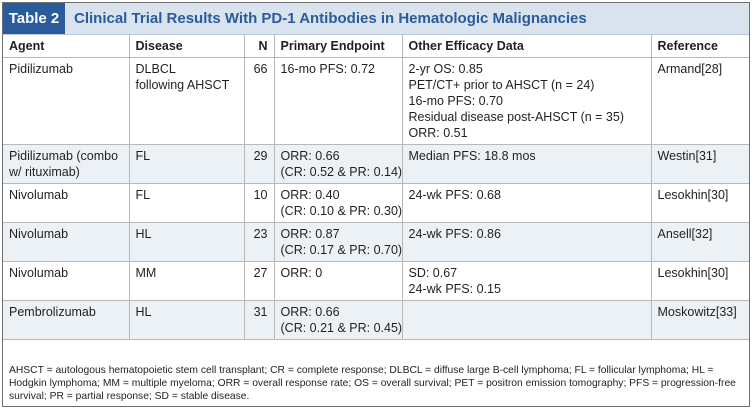 The width and height of the screenshot is (754, 411). I want to click on cell-text-line: MM, so click(146, 273).